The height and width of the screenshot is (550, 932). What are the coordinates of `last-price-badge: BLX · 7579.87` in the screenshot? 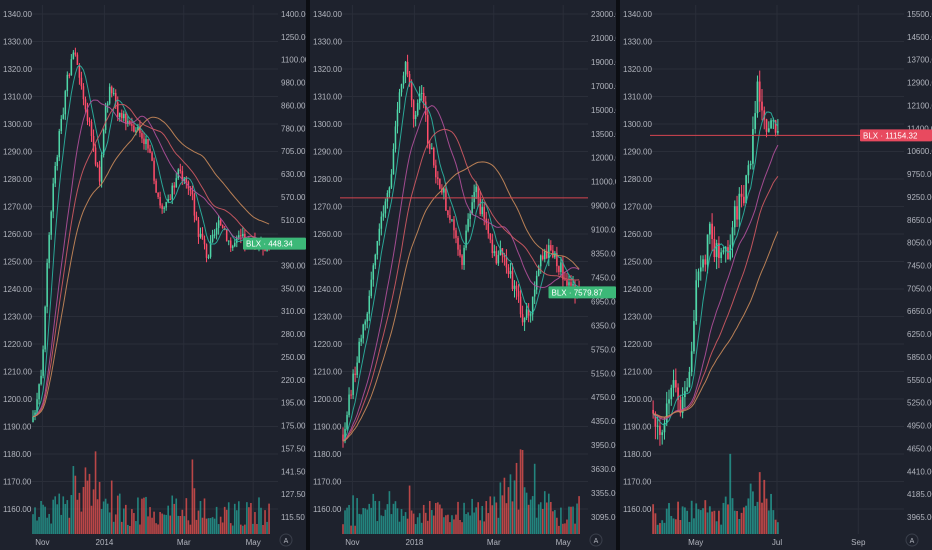 It's located at (582, 292).